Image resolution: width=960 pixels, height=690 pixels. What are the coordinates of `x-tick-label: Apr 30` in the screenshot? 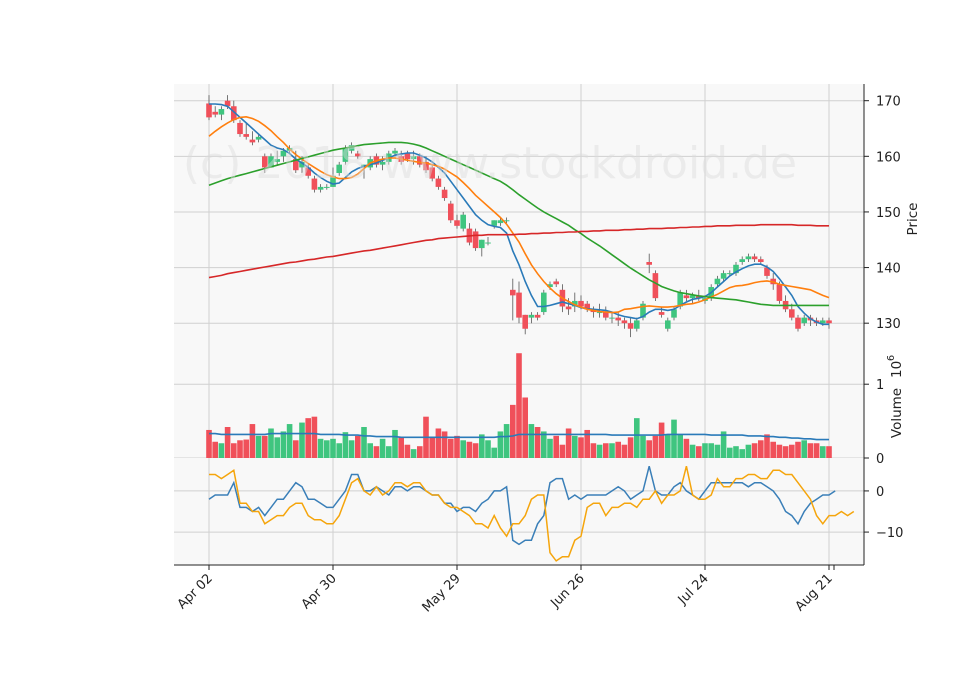 It's located at (319, 591).